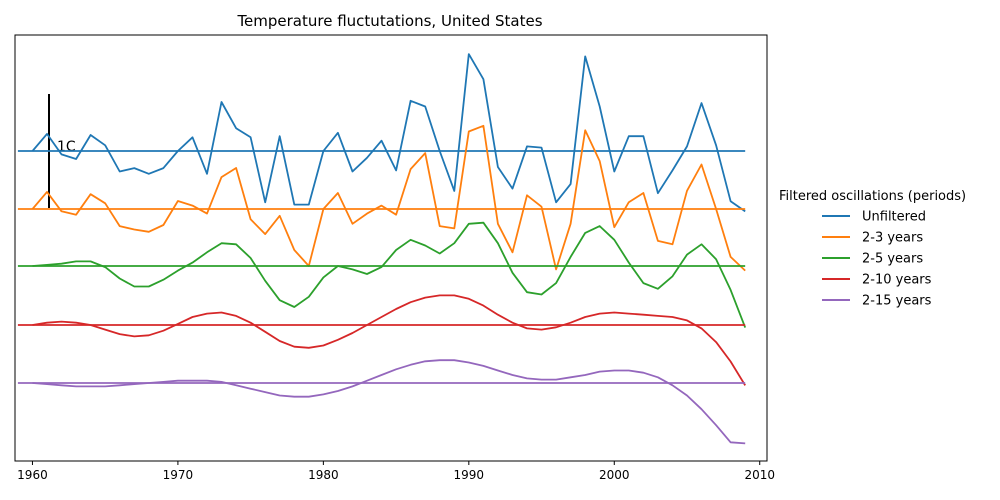 The width and height of the screenshot is (1000, 500). I want to click on legend-title: Filtered oscillations (periods), so click(872, 196).